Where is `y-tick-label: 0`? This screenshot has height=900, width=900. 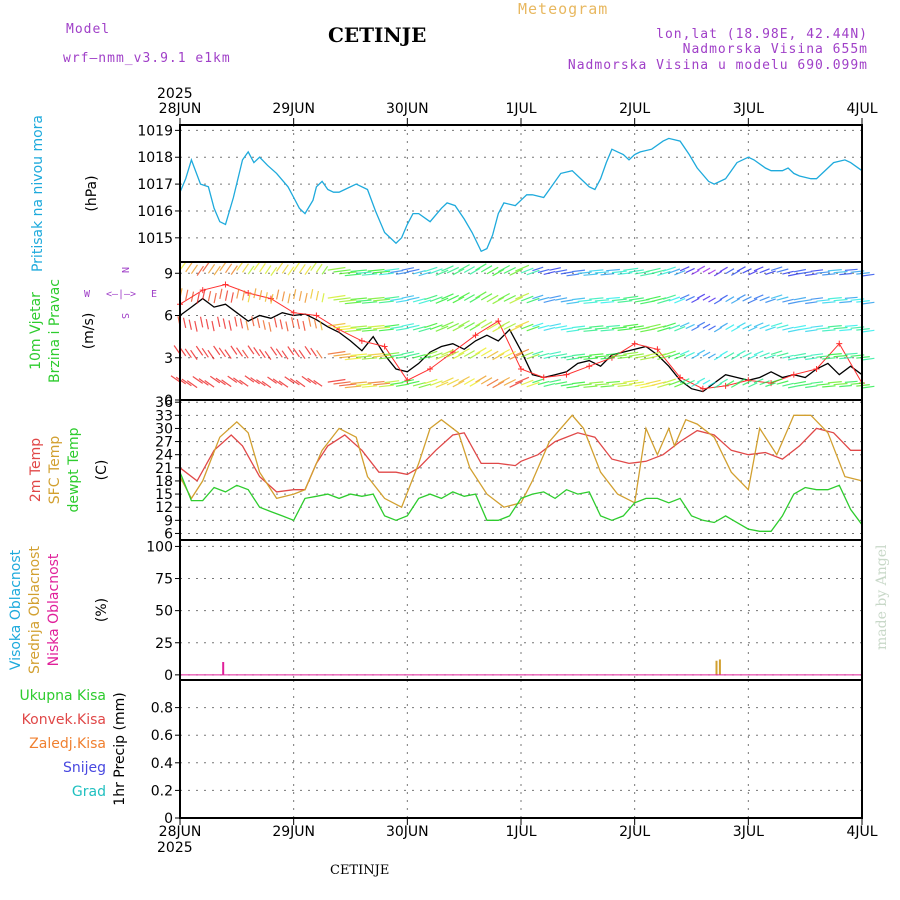
y-tick-label: 0 is located at coordinates (168, 401).